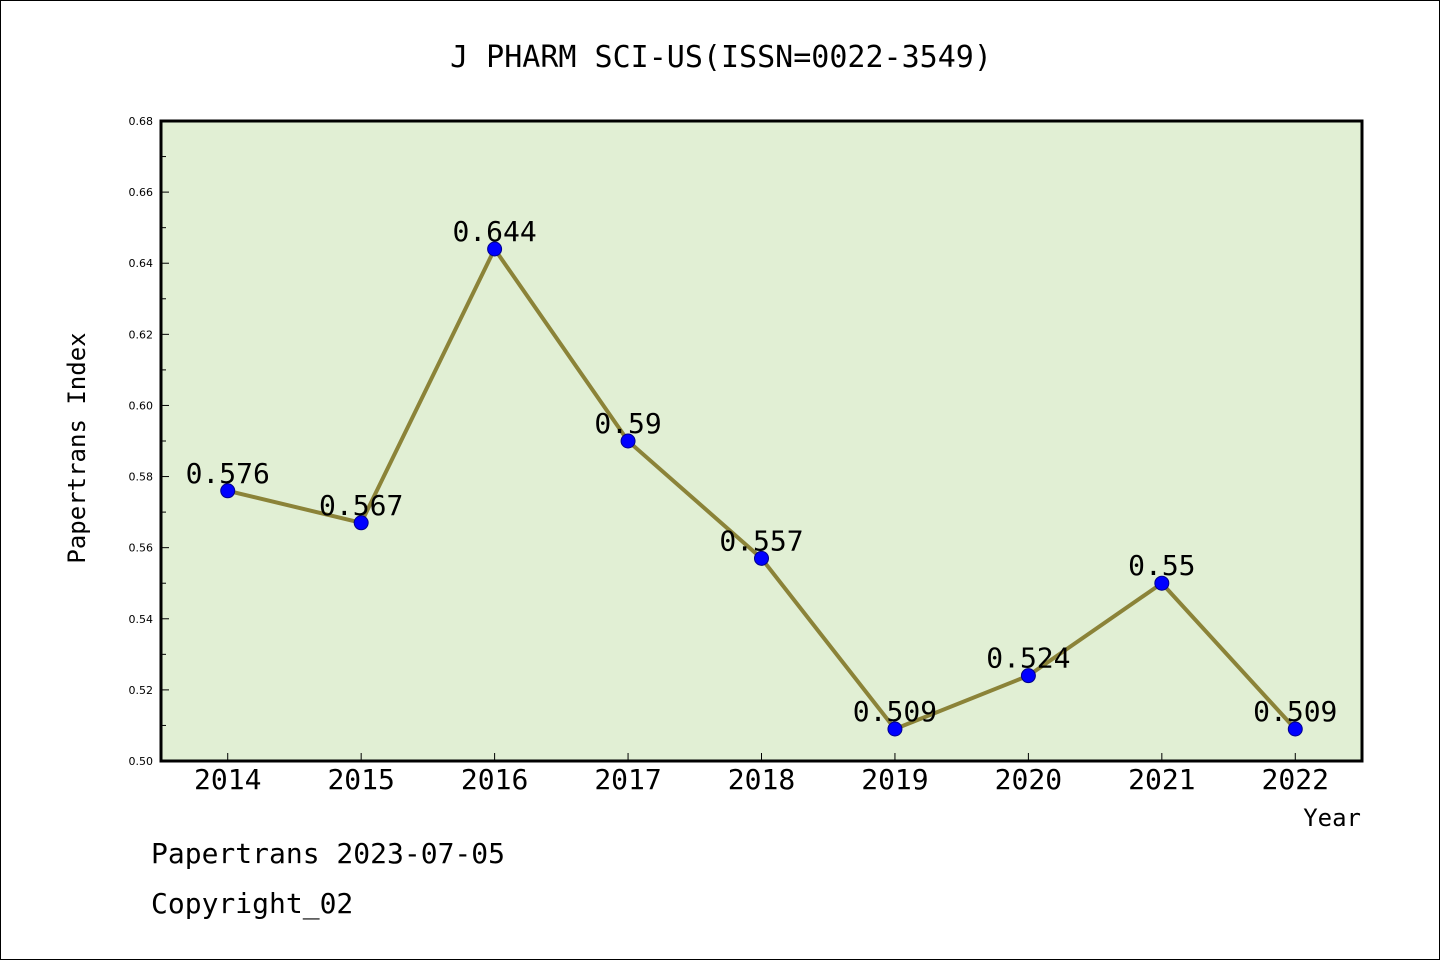  I want to click on x-tick-label: 2018, so click(761, 779).